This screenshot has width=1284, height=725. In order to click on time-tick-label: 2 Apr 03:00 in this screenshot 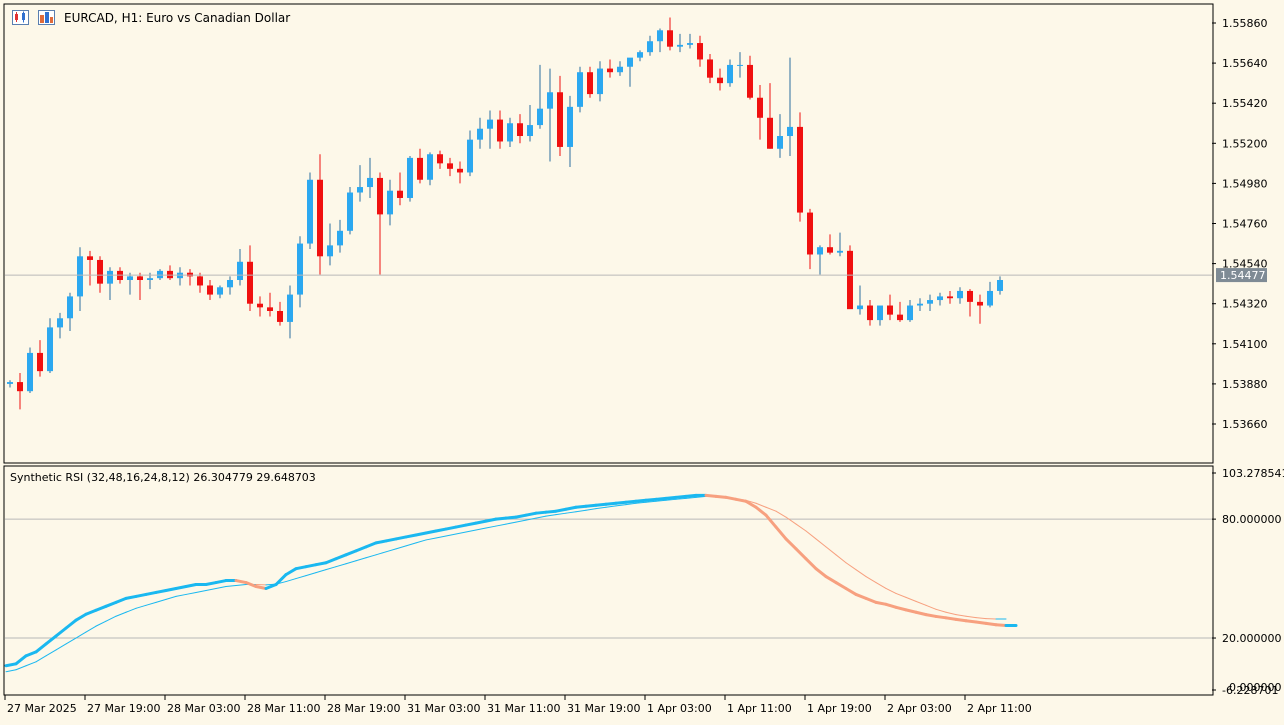, I will do `click(919, 708)`.